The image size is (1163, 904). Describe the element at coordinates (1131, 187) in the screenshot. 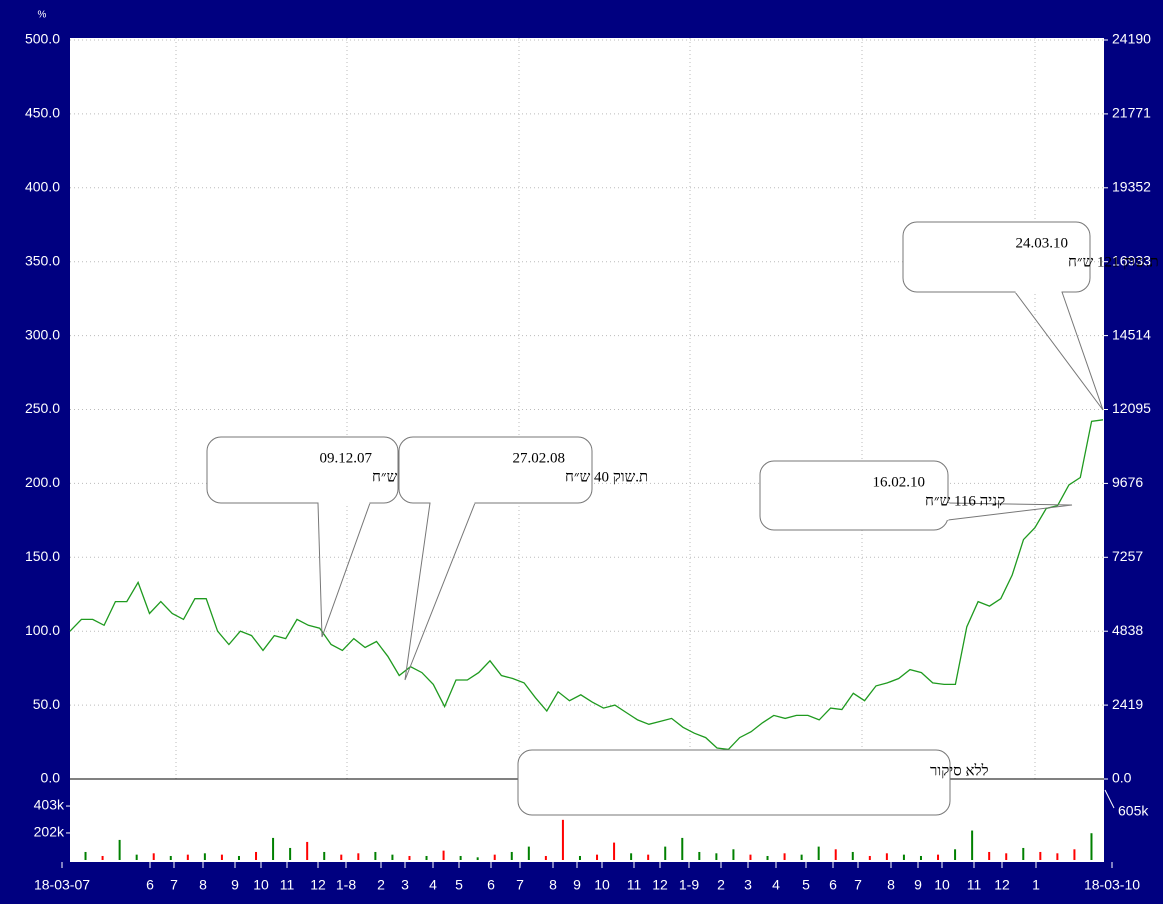

I see `y2-tick-label: 19352` at that location.